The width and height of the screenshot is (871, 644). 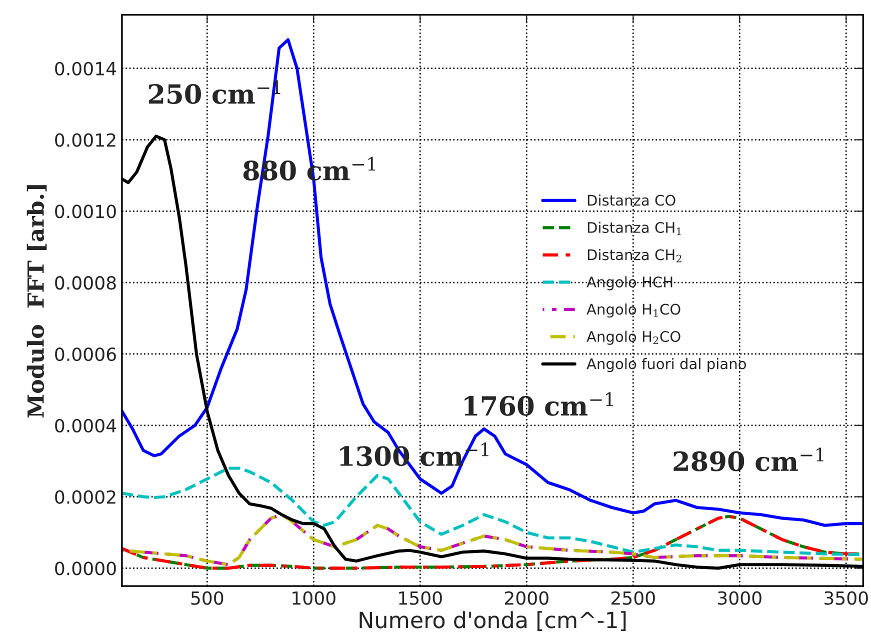 I want to click on x-tick-label: 3500, so click(x=846, y=598).